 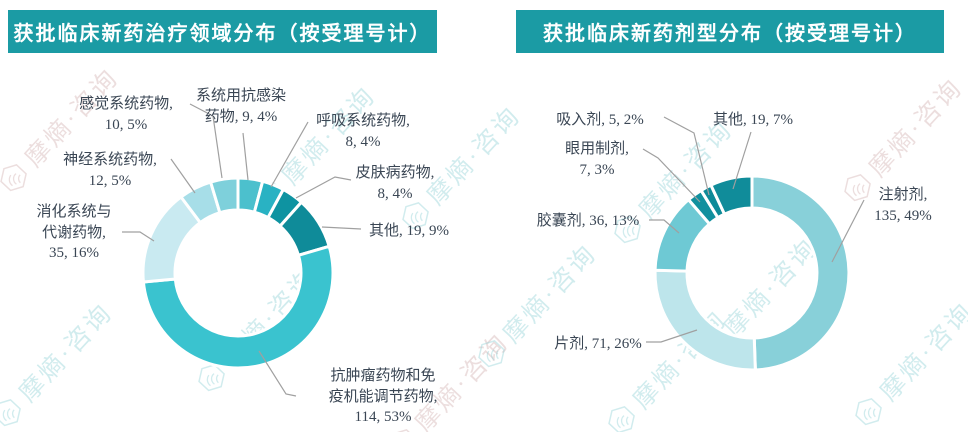 What do you see at coordinates (598, 344) in the screenshot?
I see `slice-label-片剂: 片剂, 71, 26%` at bounding box center [598, 344].